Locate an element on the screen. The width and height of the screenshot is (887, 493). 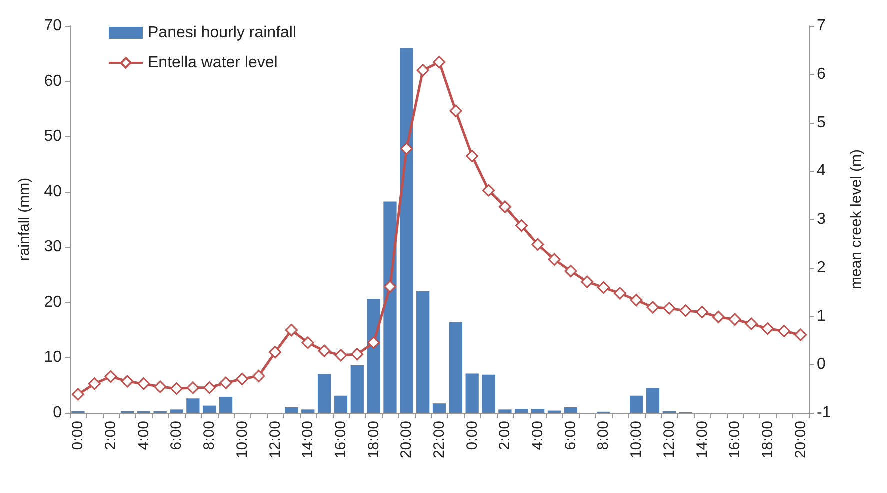
y-tick-label: 60 is located at coordinates (53, 81).